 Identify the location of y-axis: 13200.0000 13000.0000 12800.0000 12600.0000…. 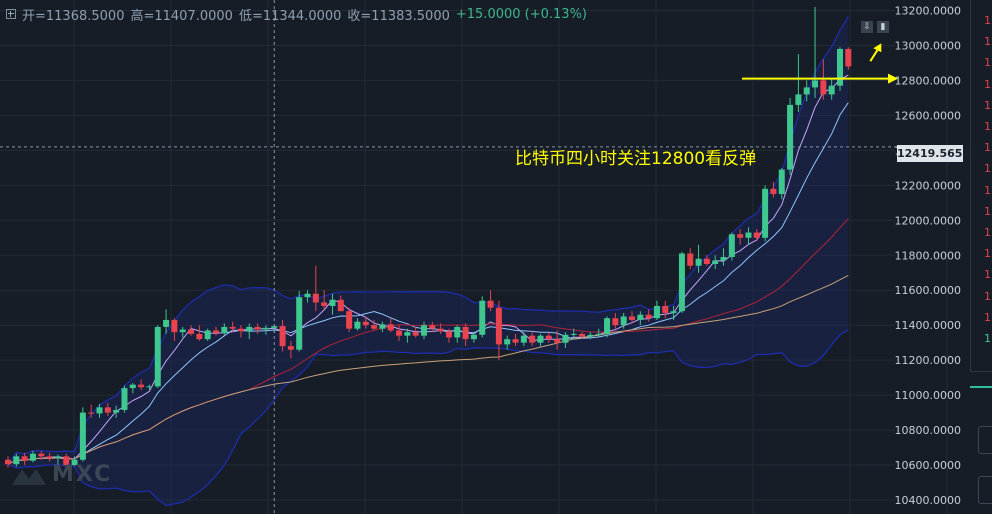
(928, 255).